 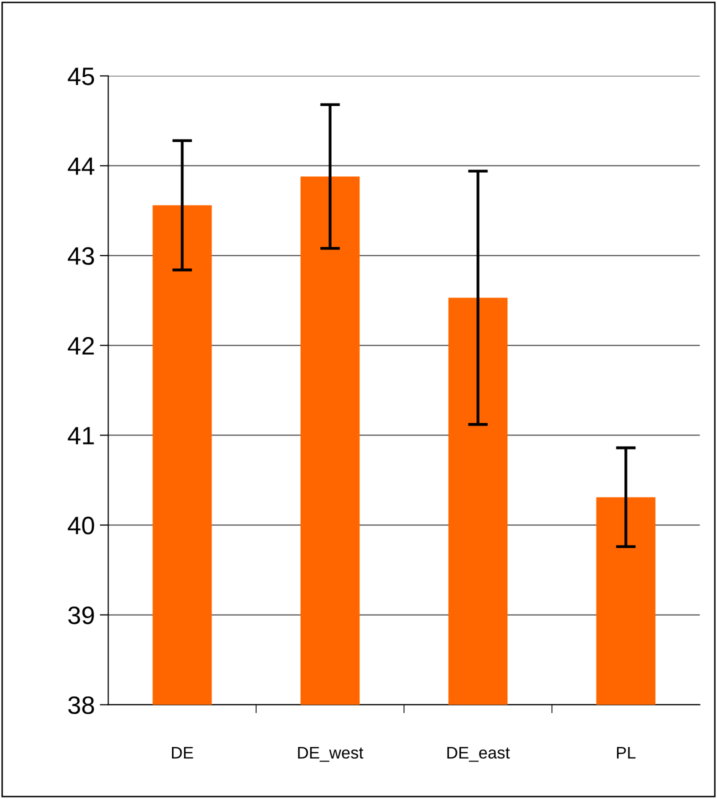 I want to click on y-tick-label: 43, so click(x=81, y=256).